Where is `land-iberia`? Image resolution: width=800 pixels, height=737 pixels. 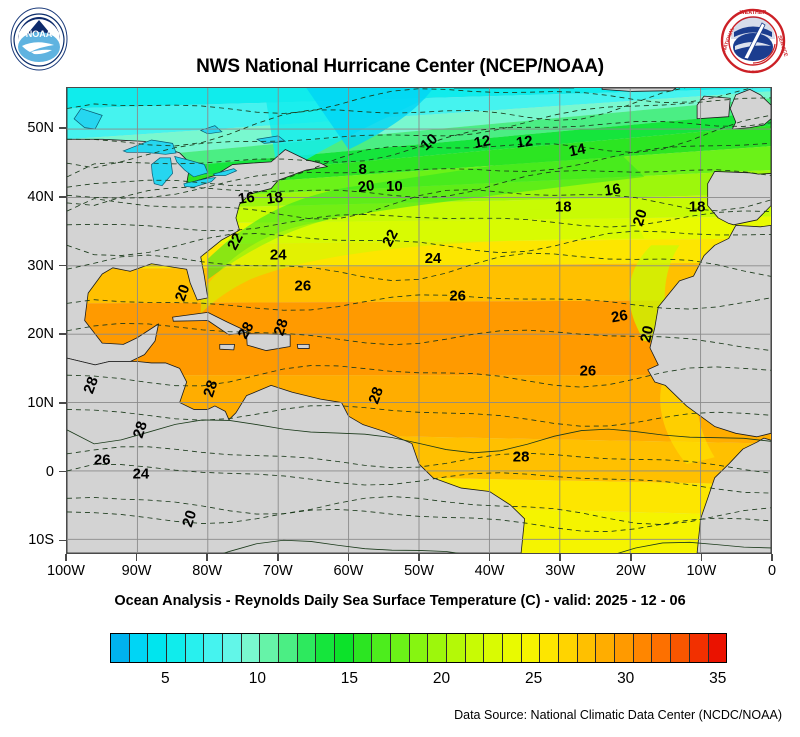
land-iberia is located at coordinates (739, 157).